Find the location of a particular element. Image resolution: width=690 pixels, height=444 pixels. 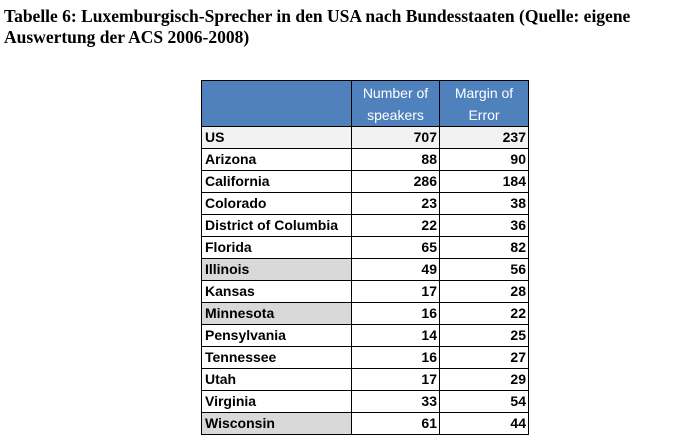

margin-cell: 25 is located at coordinates (484, 335).